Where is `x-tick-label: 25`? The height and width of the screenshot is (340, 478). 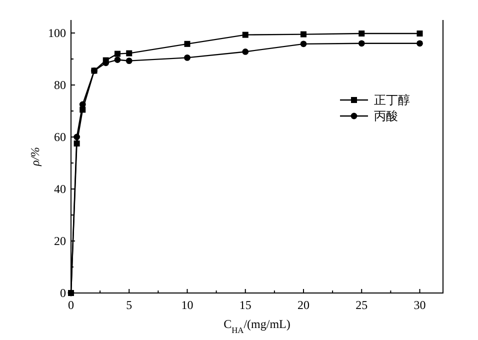 x-tick-label: 25 is located at coordinates (362, 305).